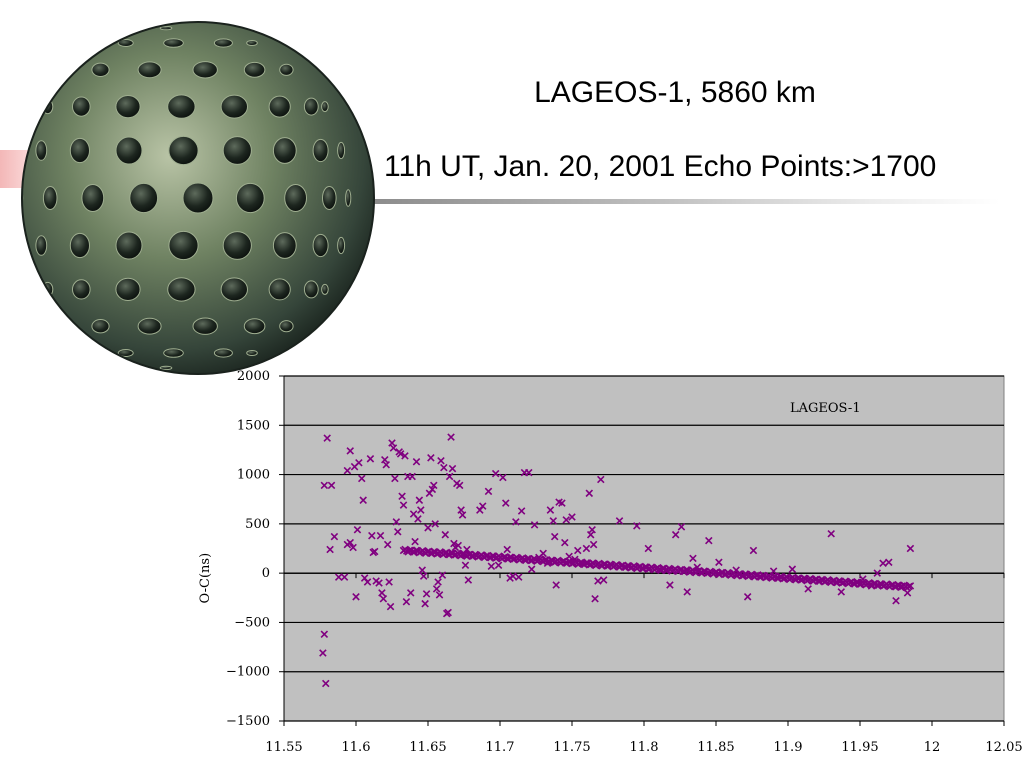 The height and width of the screenshot is (768, 1024). I want to click on y-tick-label: 0, so click(266, 573).